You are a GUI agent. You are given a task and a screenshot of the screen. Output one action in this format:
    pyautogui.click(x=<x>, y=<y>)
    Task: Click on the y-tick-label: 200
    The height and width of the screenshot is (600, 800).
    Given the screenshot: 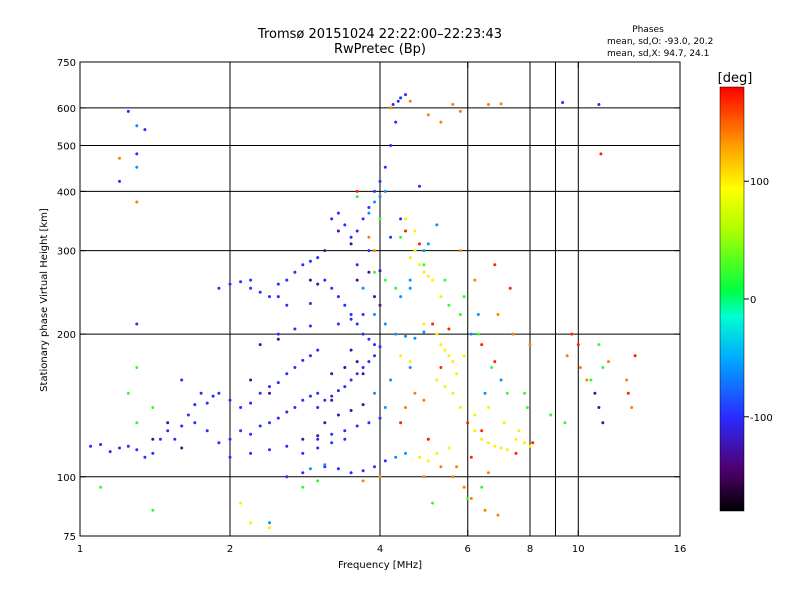 What is the action you would take?
    pyautogui.click(x=66, y=335)
    